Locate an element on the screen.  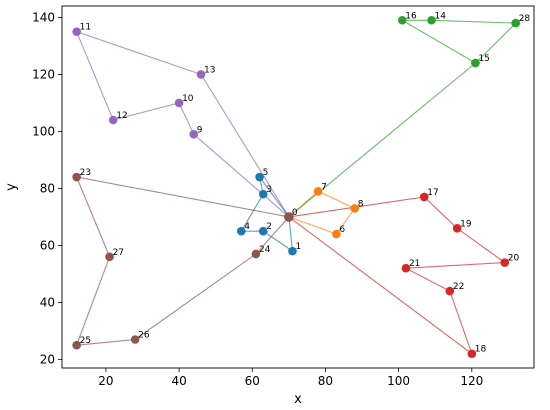
point-label-20: 20 is located at coordinates (514, 259).